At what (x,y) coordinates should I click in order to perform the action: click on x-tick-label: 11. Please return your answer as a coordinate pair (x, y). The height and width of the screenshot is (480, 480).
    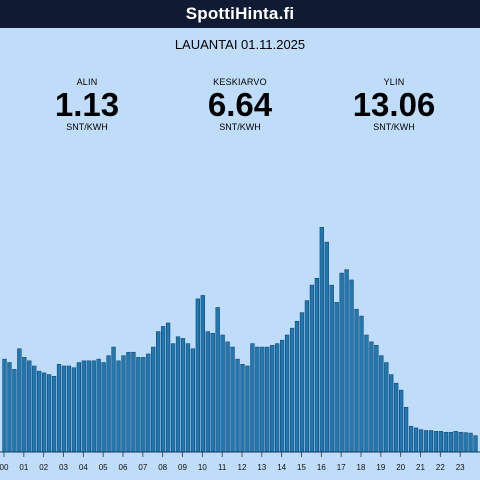
    Looking at the image, I should click on (222, 467).